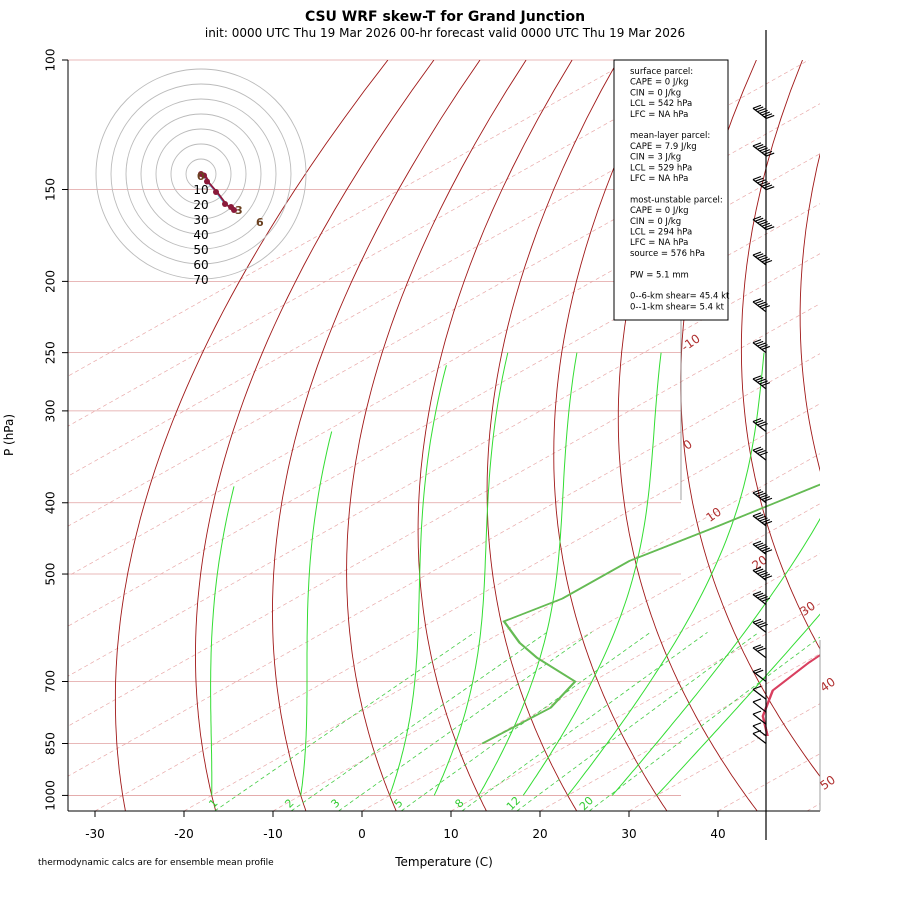 The image size is (900, 900). Describe the element at coordinates (443, 862) in the screenshot. I see `x-axis-label: Temperature (C)` at that location.